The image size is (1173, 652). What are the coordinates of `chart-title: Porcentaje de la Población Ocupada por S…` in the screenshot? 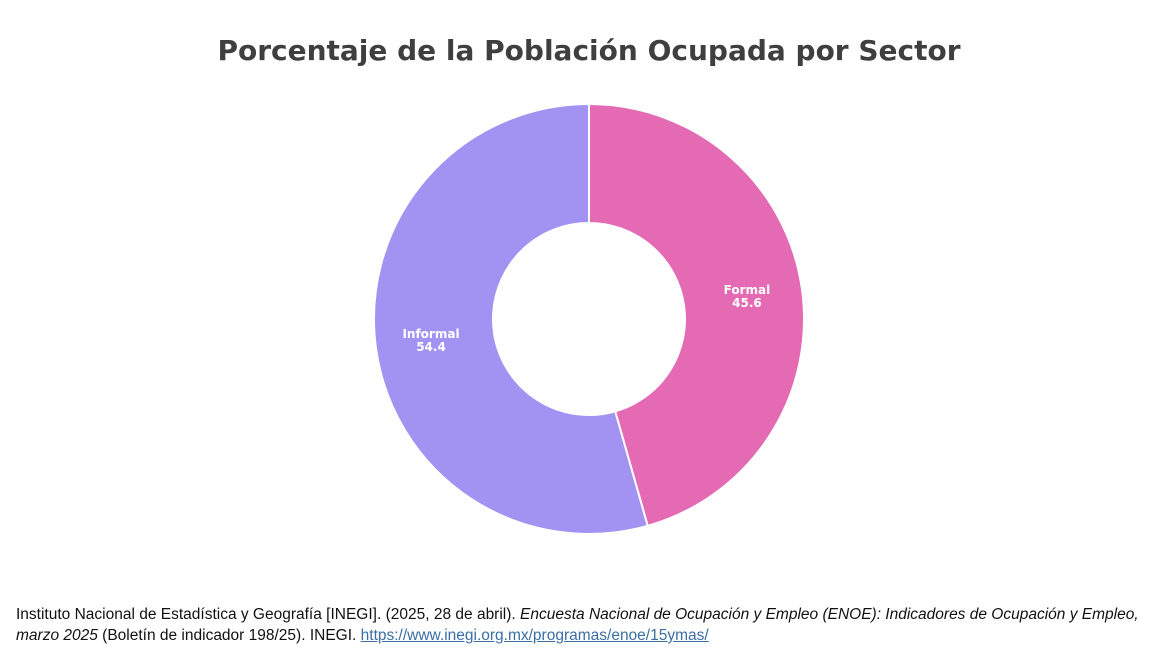 It's located at (589, 50).